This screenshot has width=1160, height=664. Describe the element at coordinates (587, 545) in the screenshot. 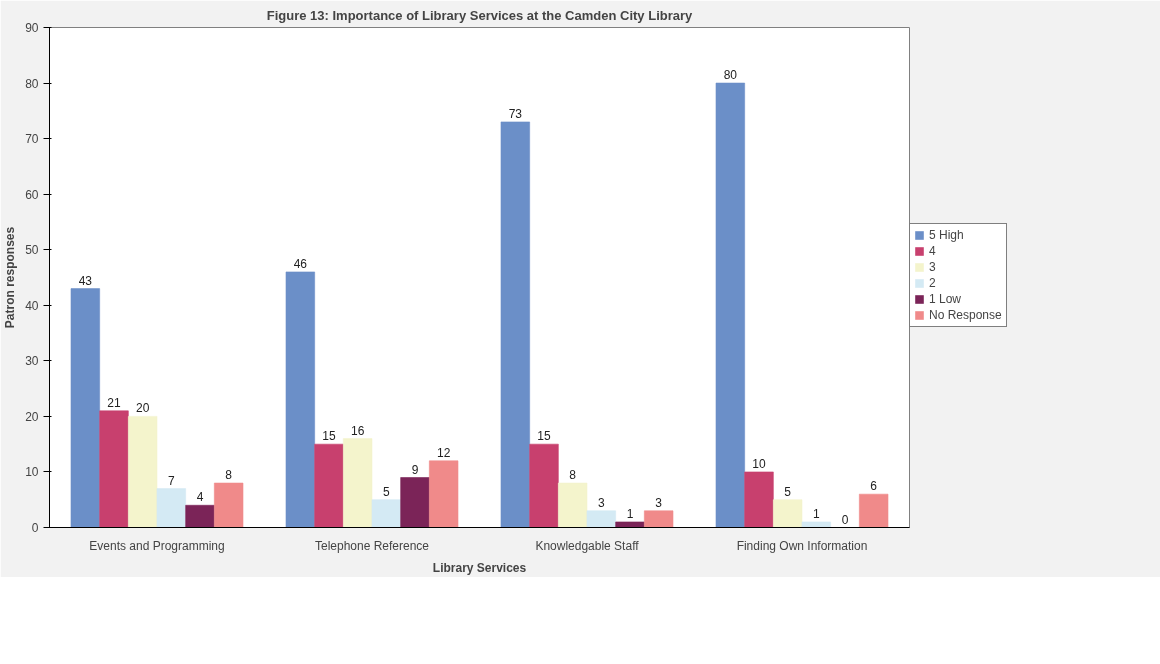

I see `x-tick-label: Knowledgable Staff` at that location.